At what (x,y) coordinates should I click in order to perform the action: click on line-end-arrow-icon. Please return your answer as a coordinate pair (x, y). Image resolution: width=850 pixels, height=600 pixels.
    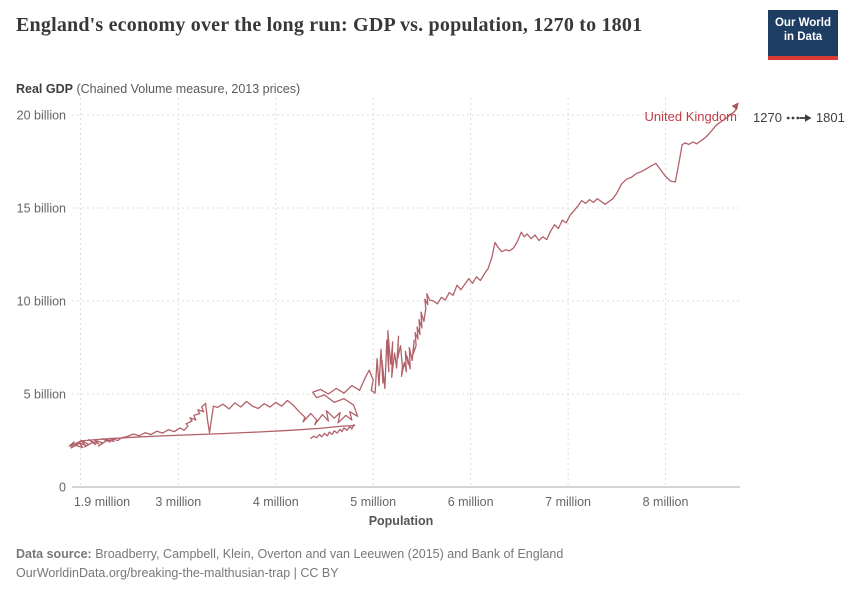
    Looking at the image, I should click on (735, 106).